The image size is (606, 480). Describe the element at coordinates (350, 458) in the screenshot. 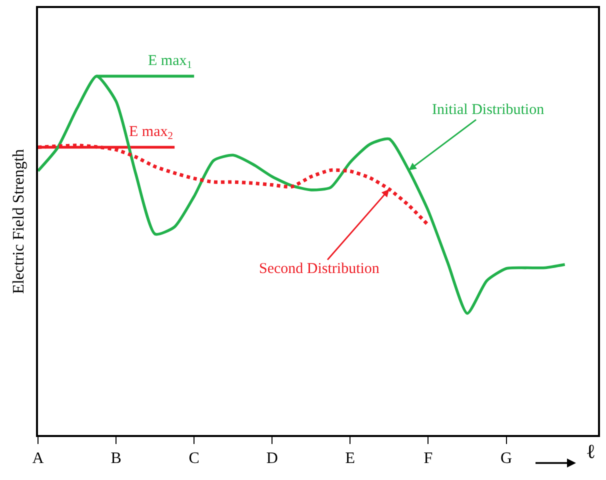

I see `x-tick-label: E` at that location.